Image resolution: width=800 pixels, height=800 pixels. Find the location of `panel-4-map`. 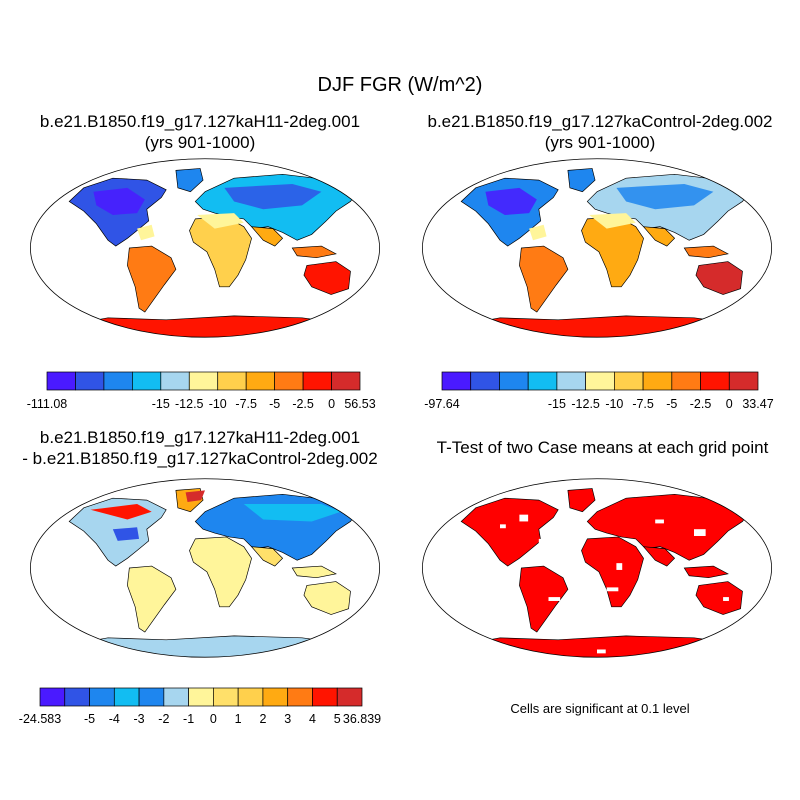

panel-4-map is located at coordinates (597, 568).